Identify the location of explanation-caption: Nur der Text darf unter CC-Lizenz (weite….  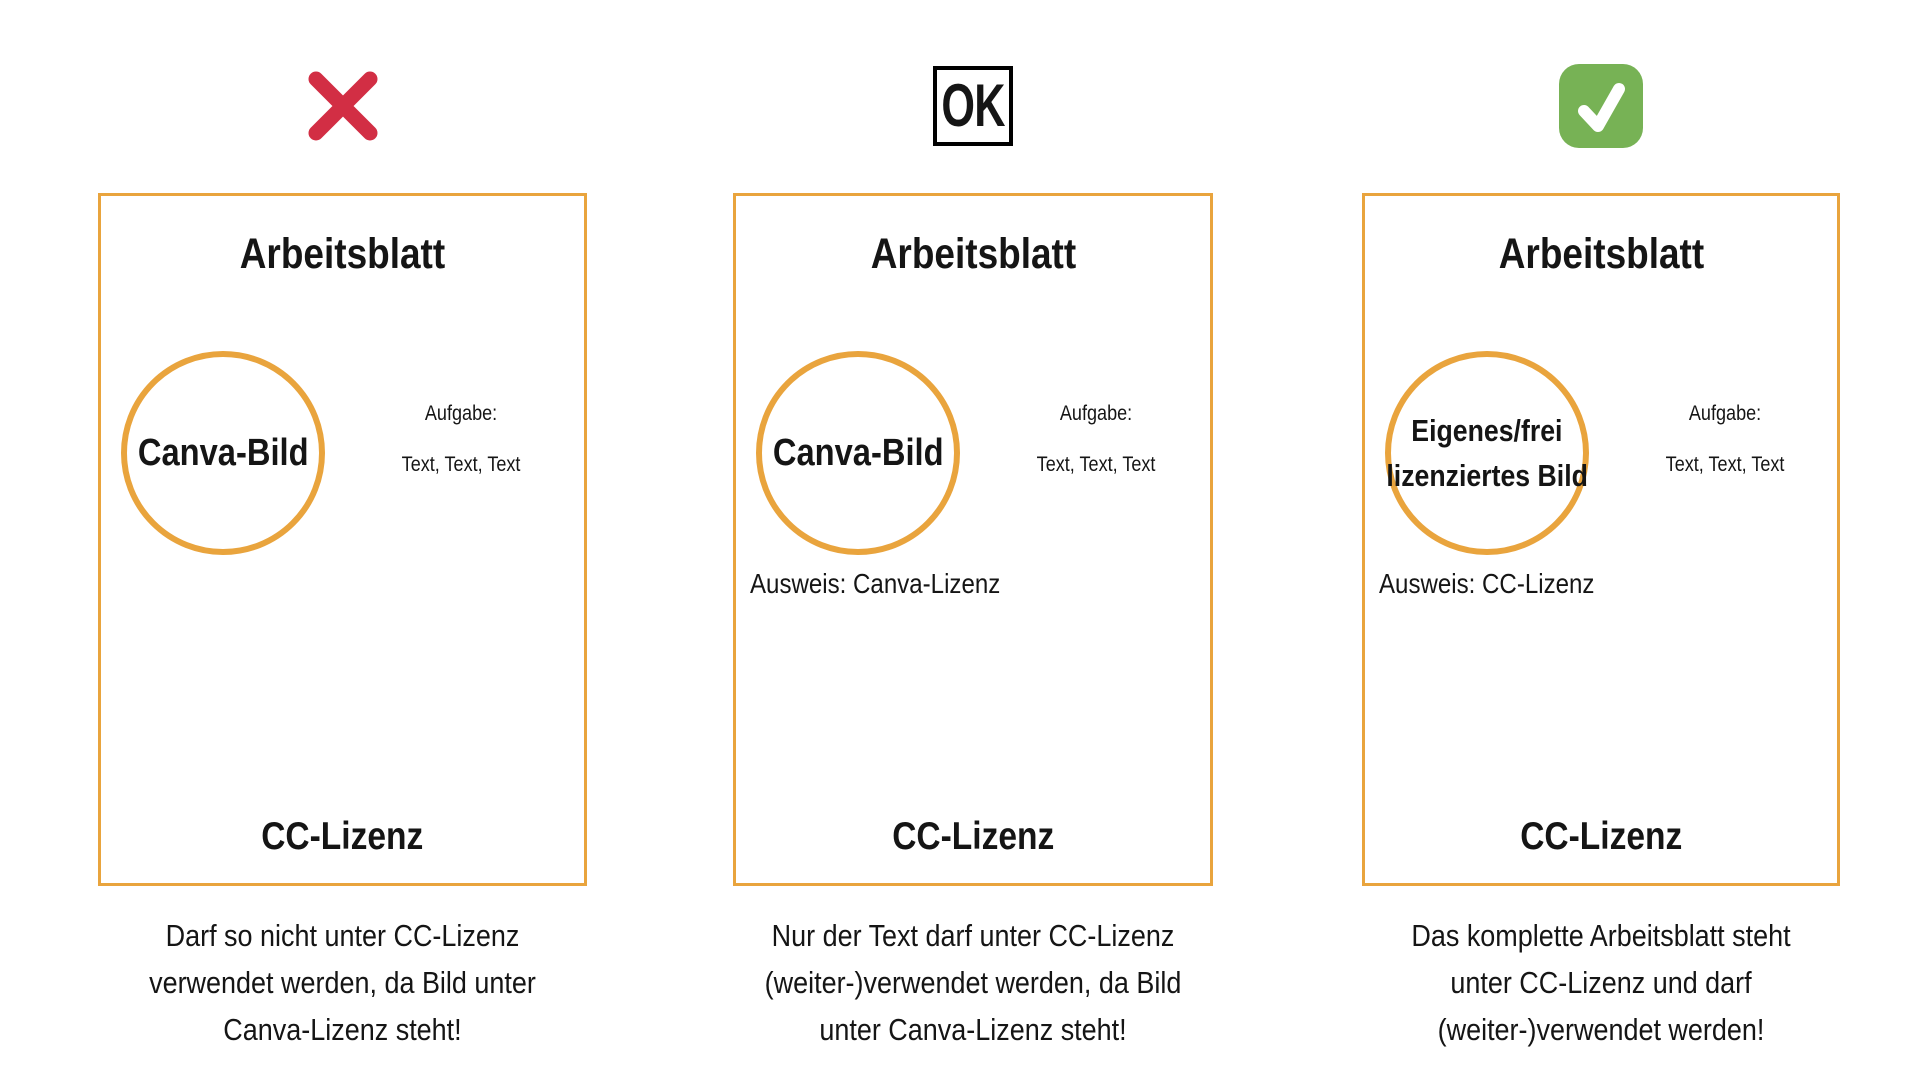
(973, 982).